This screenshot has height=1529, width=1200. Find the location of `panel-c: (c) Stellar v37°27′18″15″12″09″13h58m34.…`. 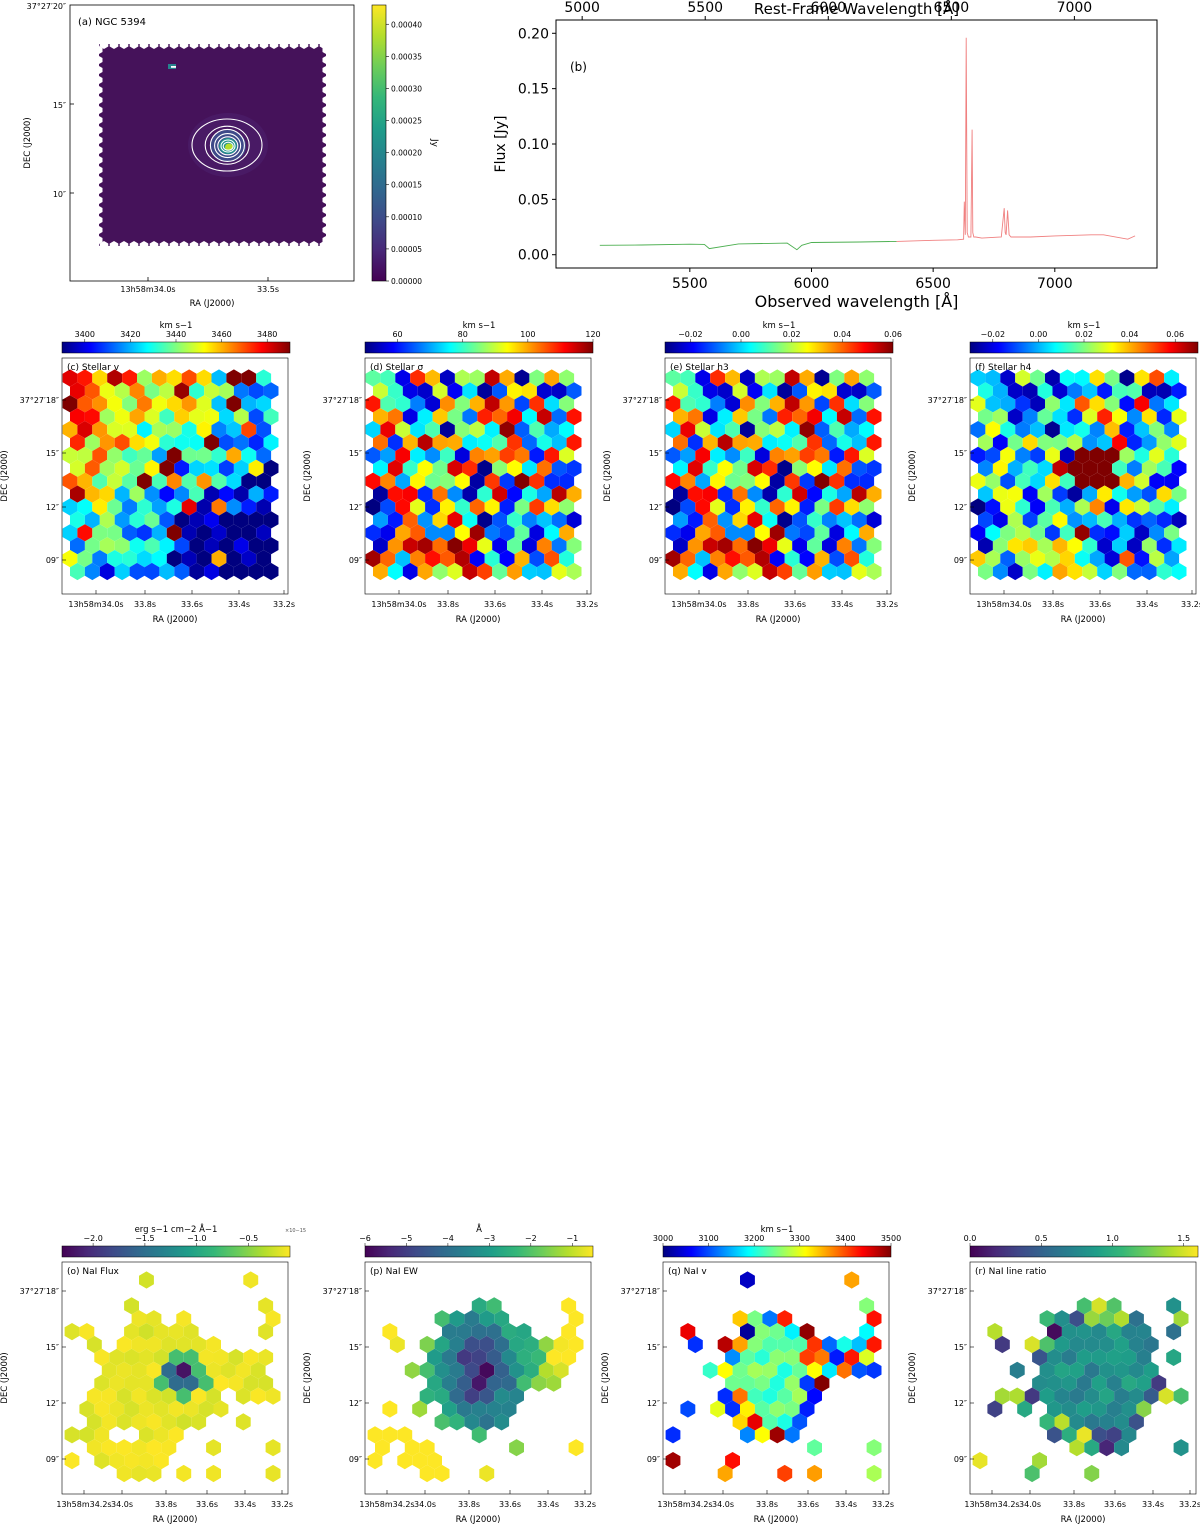

panel-c: (c) Stellar v37°27′18″15″12″09″13h58m34.… is located at coordinates (147, 473).